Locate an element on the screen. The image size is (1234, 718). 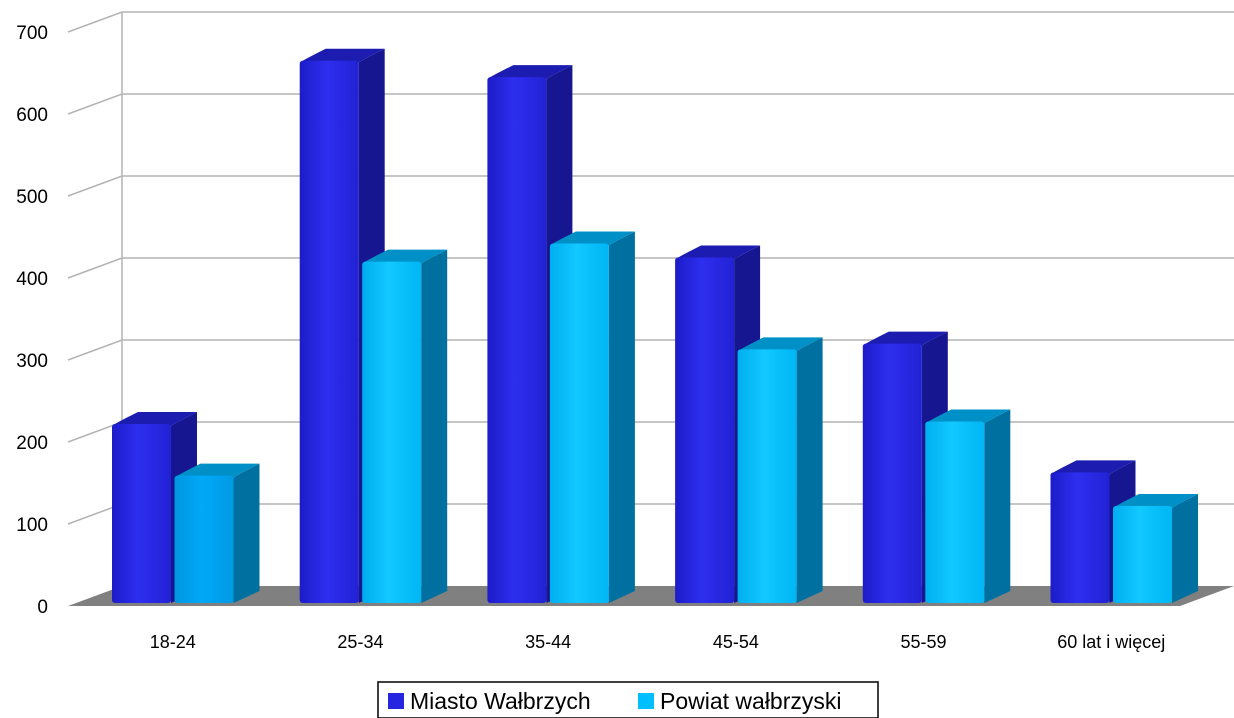
y-tick-label: 400 is located at coordinates (32, 279).